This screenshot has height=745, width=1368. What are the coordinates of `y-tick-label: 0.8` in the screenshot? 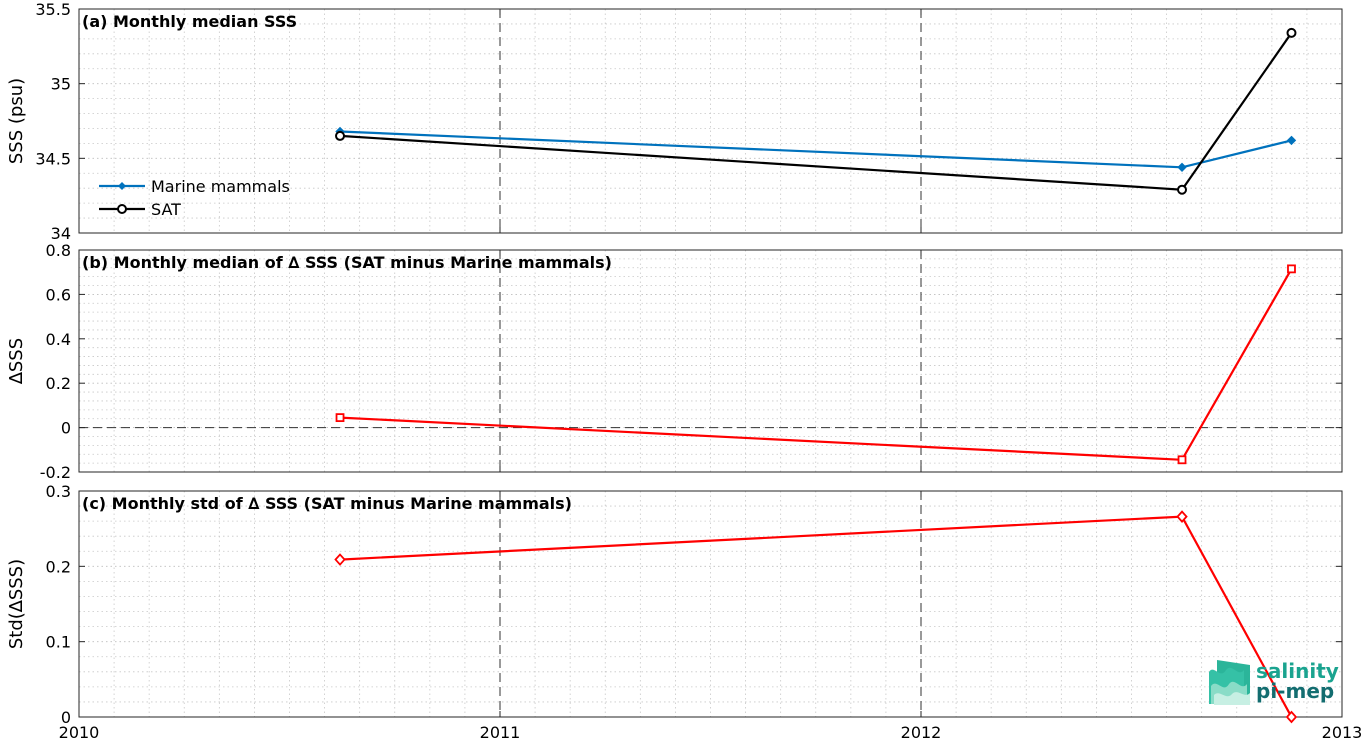 It's located at (58, 250).